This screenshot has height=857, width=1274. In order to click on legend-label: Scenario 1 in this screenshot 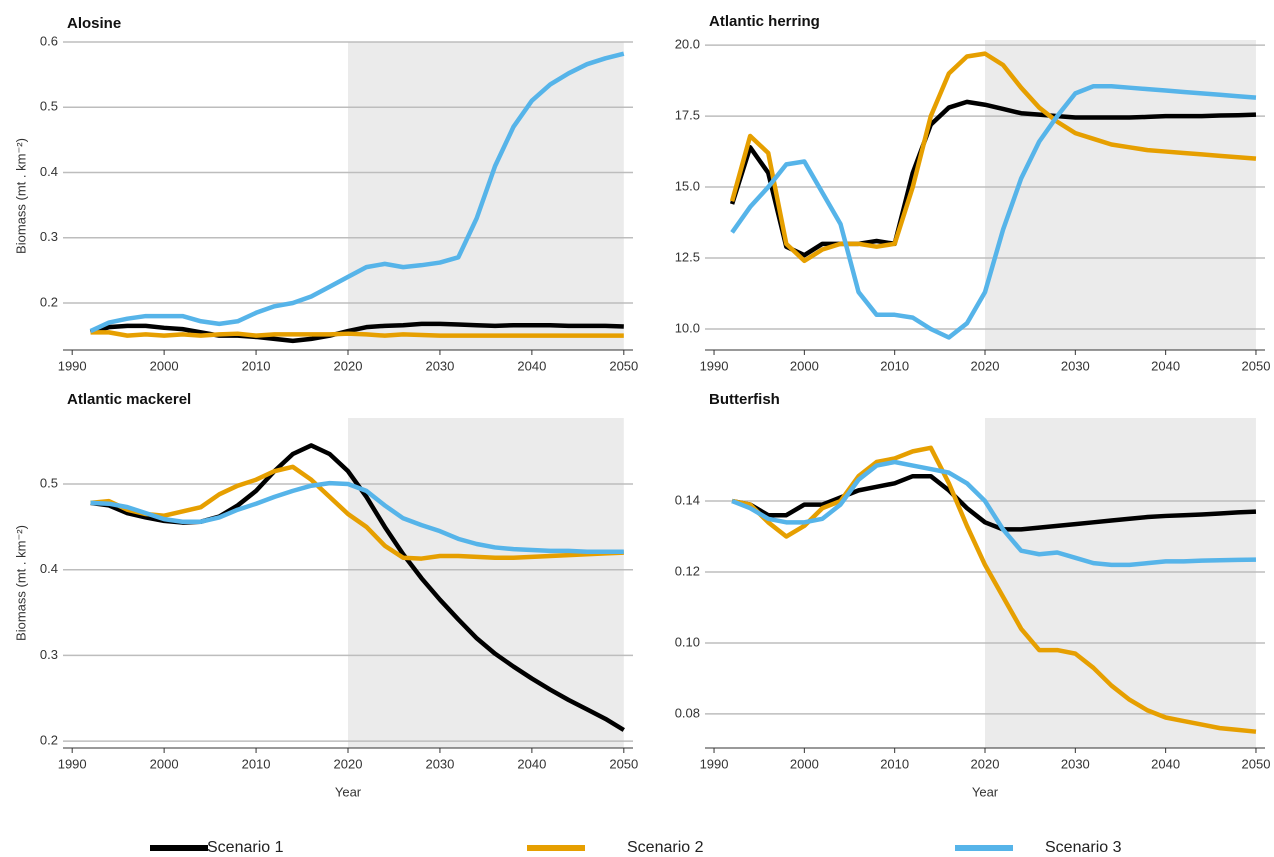, I will do `click(245, 847)`.